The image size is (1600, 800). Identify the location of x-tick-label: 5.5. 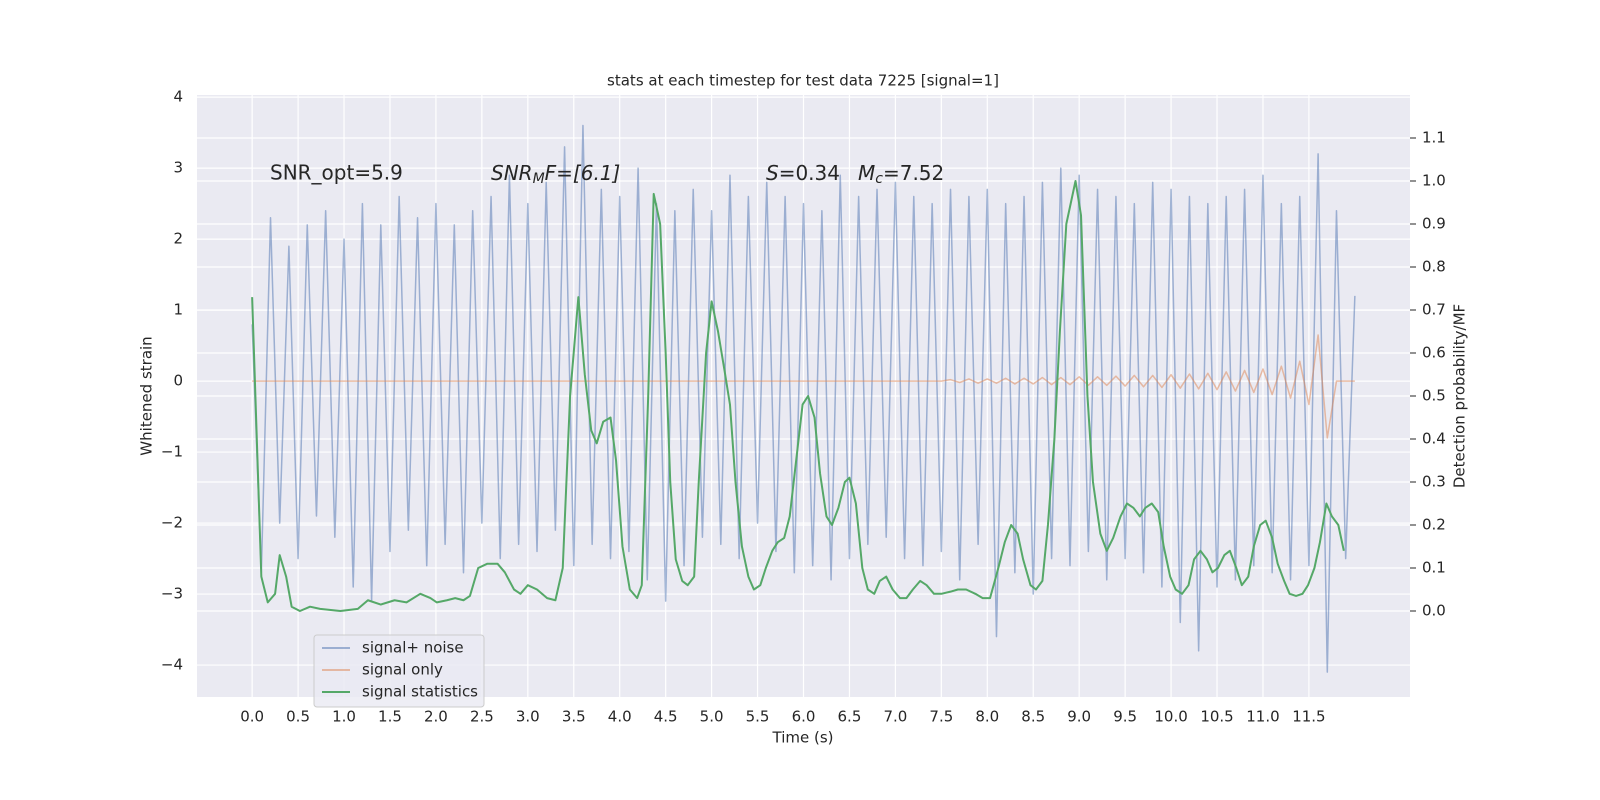
(758, 717).